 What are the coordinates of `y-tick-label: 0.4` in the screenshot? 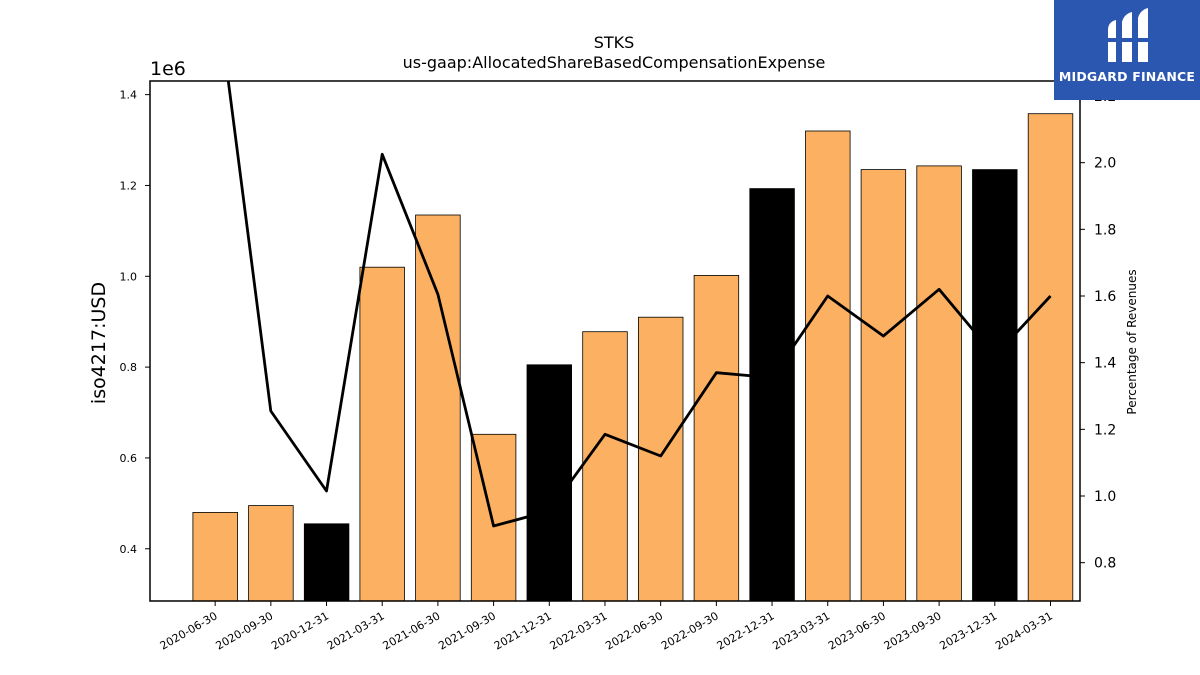 It's located at (129, 549).